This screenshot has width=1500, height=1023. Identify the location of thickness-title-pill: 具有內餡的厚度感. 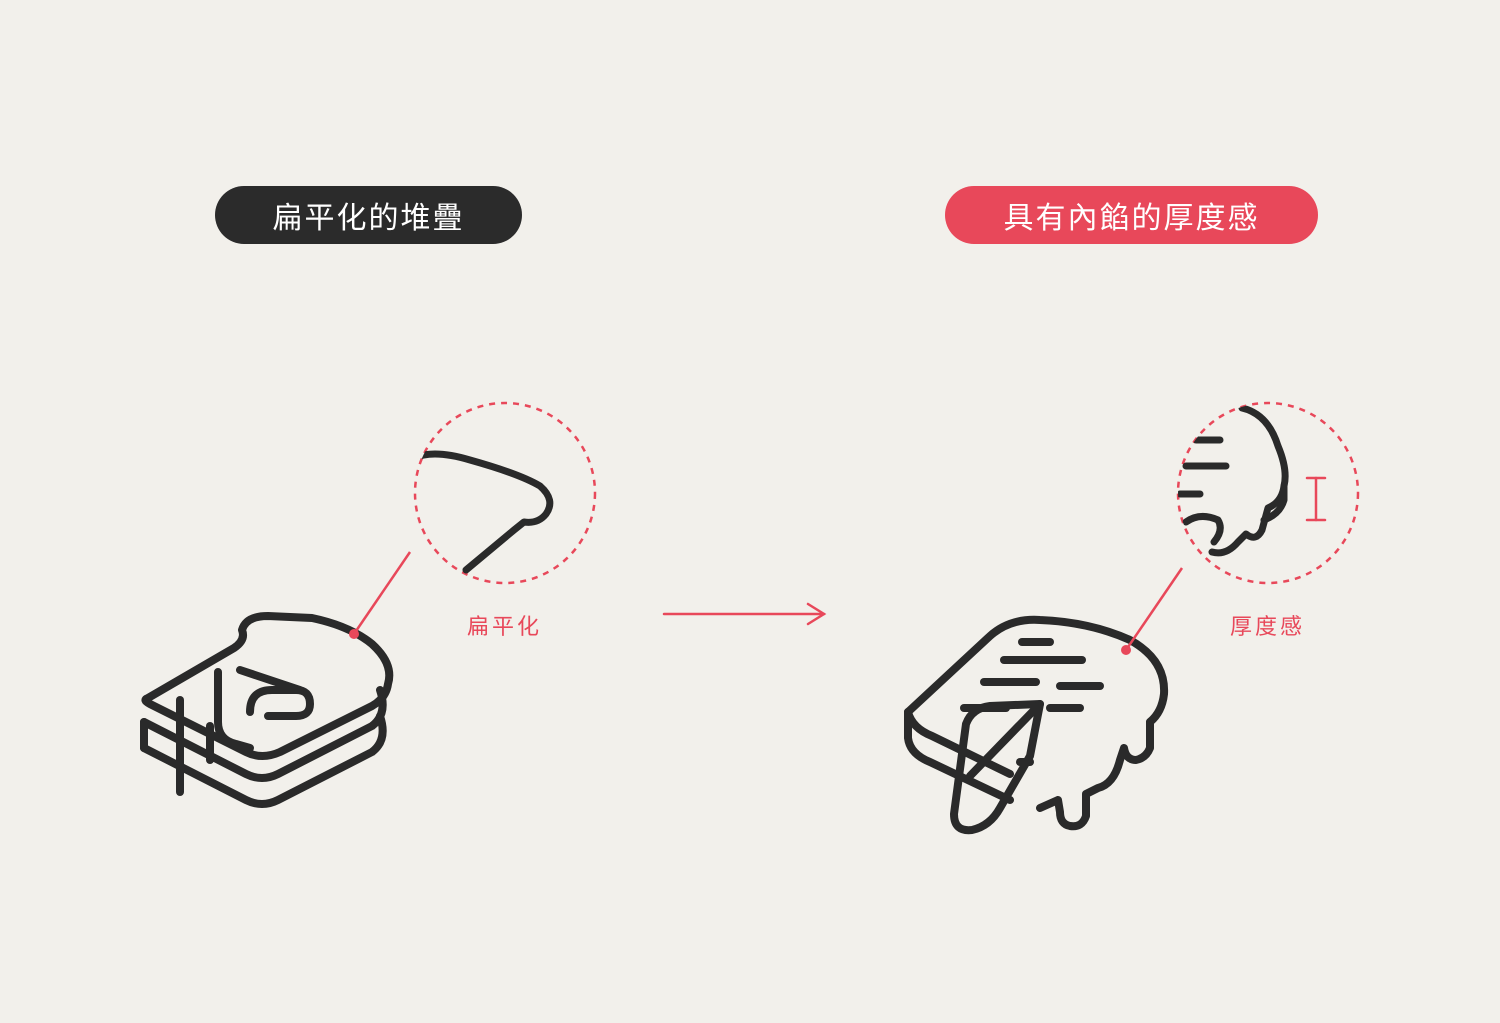
(1131, 215).